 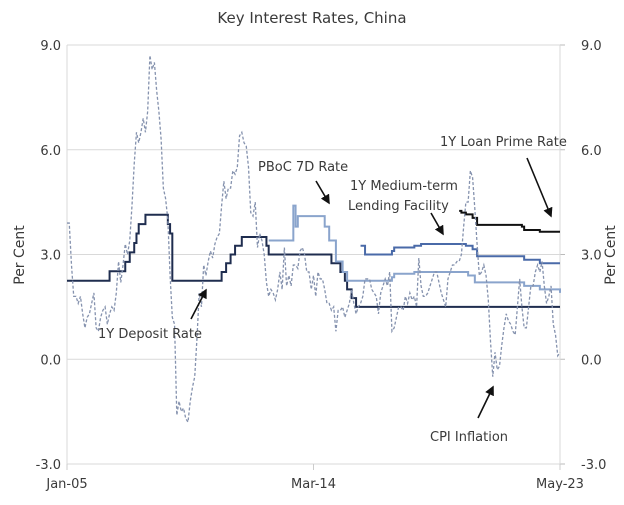 I want to click on y-tick-label-right: 6.0, so click(x=591, y=151).